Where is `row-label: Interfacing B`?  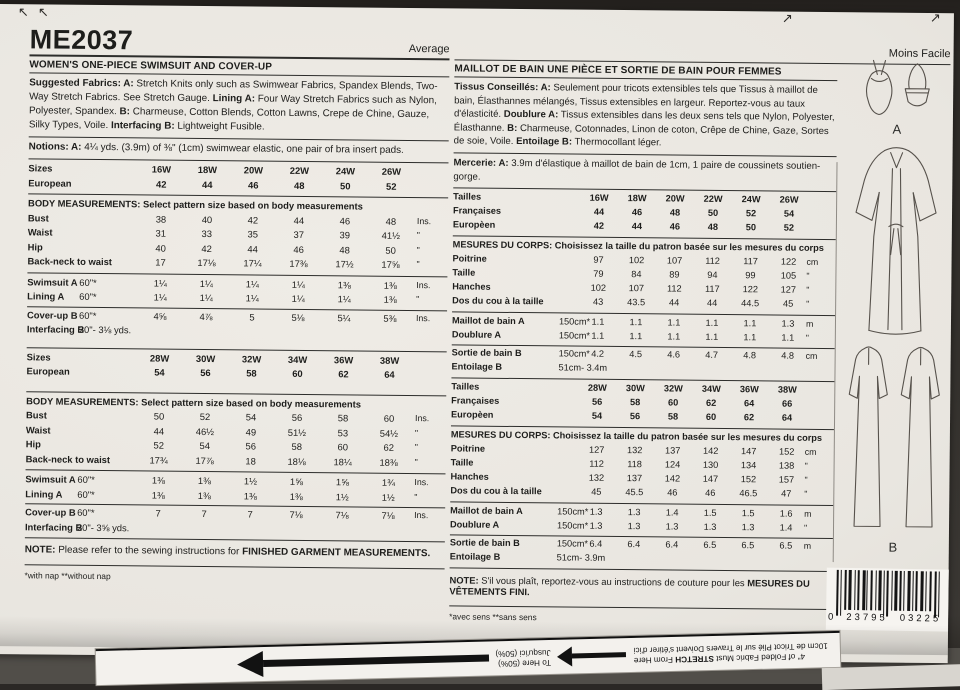
row-label: Interfacing B is located at coordinates (55, 329).